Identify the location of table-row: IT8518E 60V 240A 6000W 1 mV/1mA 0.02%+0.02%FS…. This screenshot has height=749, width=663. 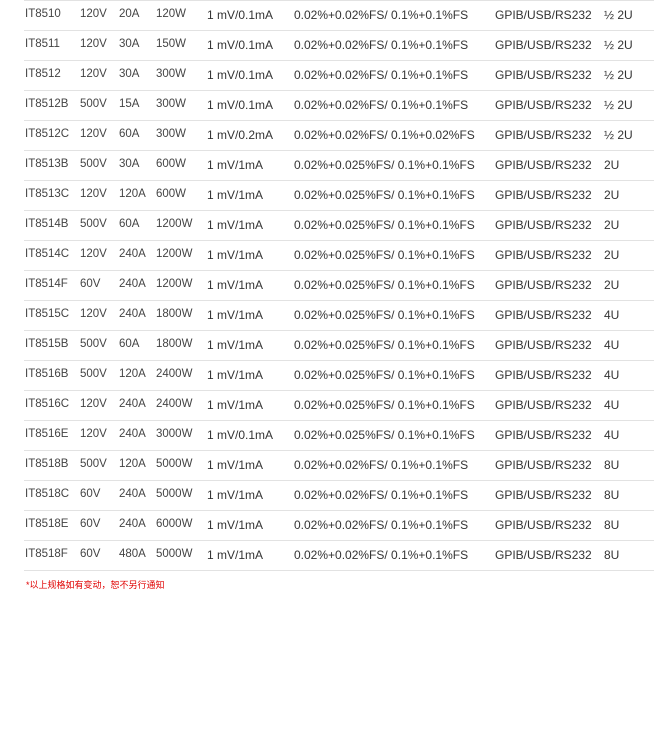
(339, 525).